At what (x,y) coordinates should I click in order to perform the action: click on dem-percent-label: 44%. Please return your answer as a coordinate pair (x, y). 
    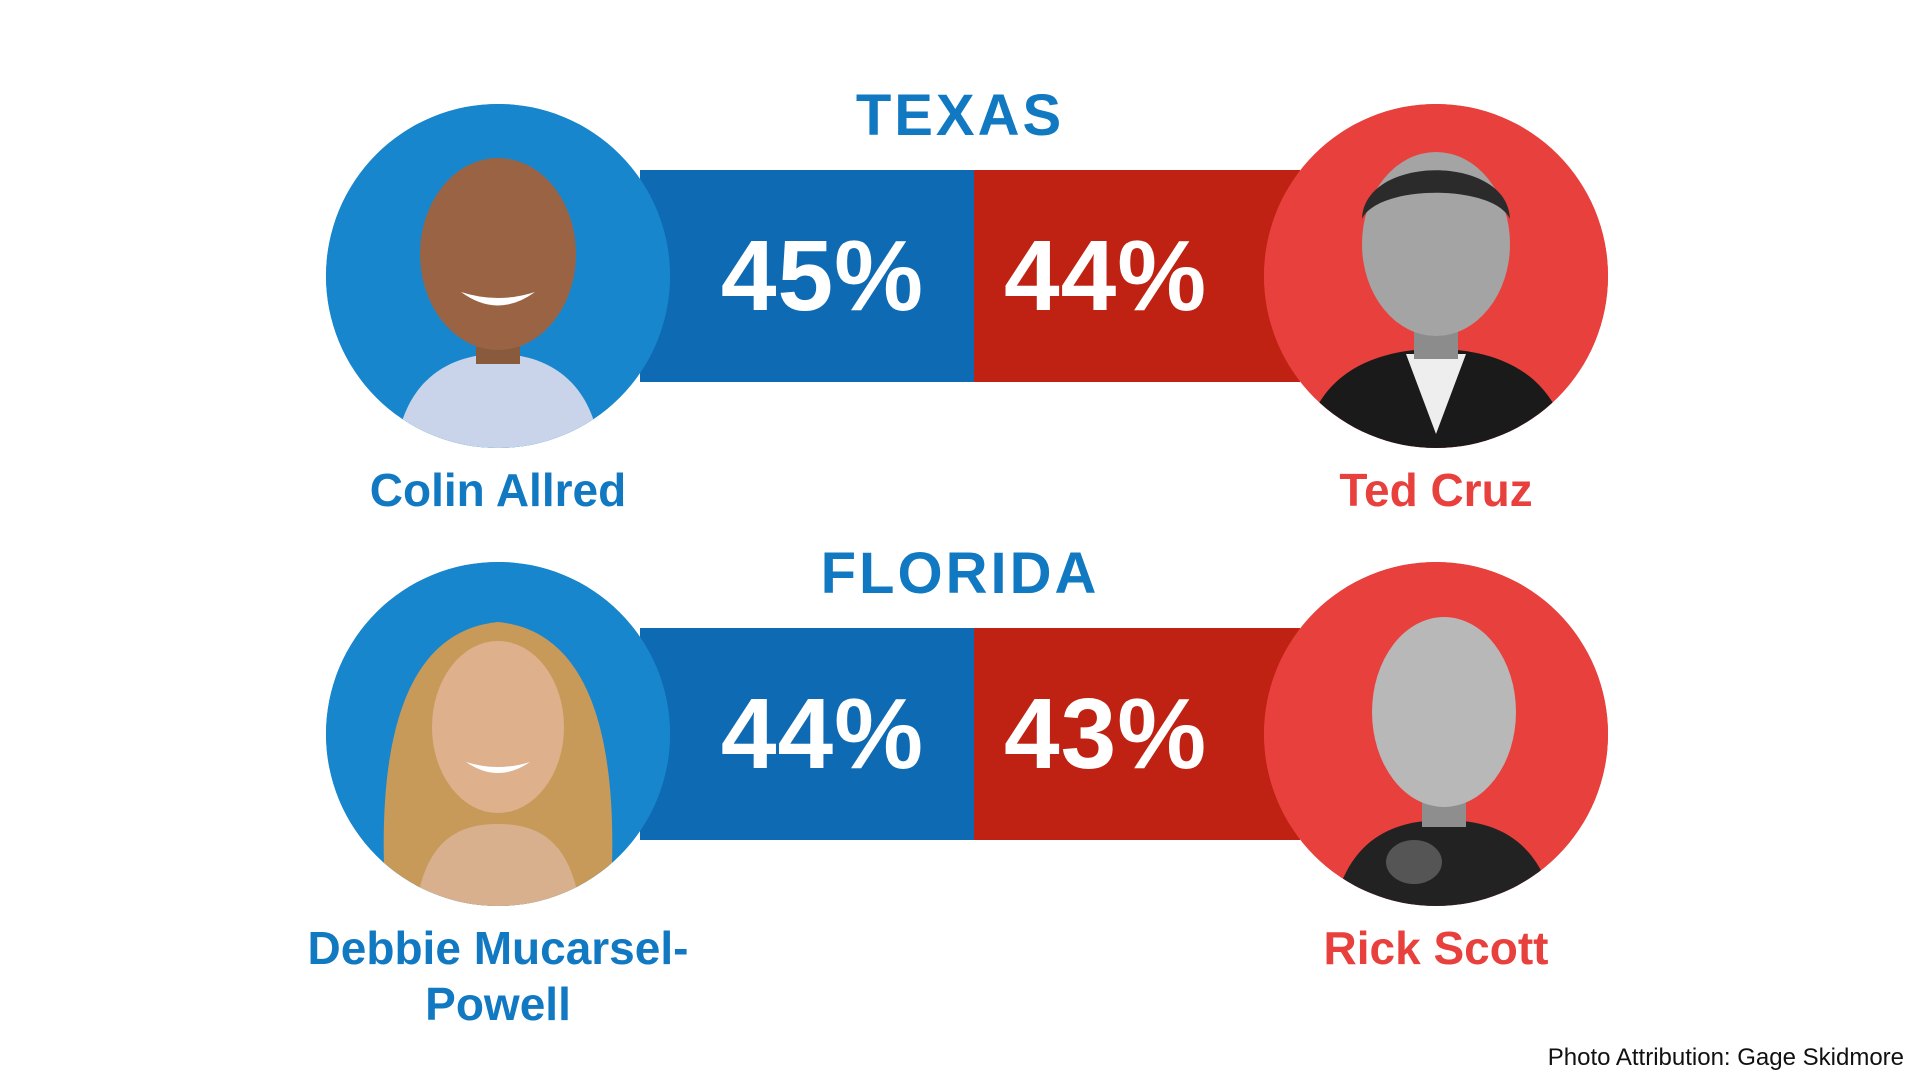
    Looking at the image, I should click on (822, 734).